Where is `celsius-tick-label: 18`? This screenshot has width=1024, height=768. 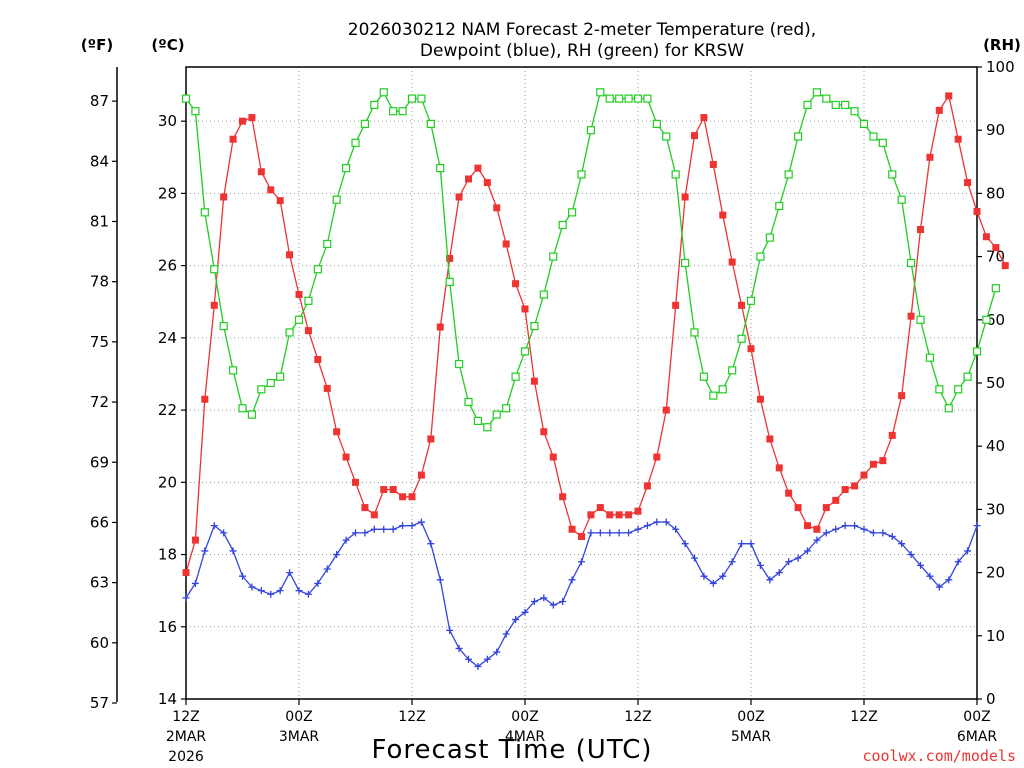 celsius-tick-label: 18 is located at coordinates (167, 555).